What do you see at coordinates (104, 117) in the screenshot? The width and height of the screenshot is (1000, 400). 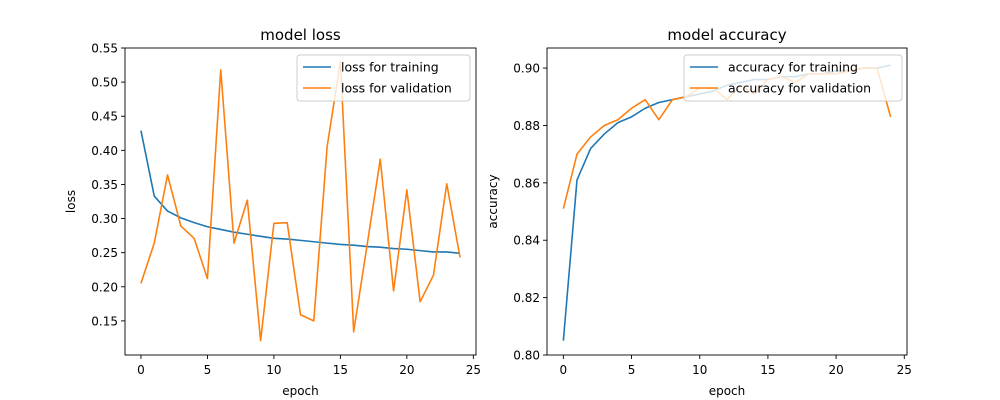 I see `y-tick-label: 0.45` at bounding box center [104, 117].